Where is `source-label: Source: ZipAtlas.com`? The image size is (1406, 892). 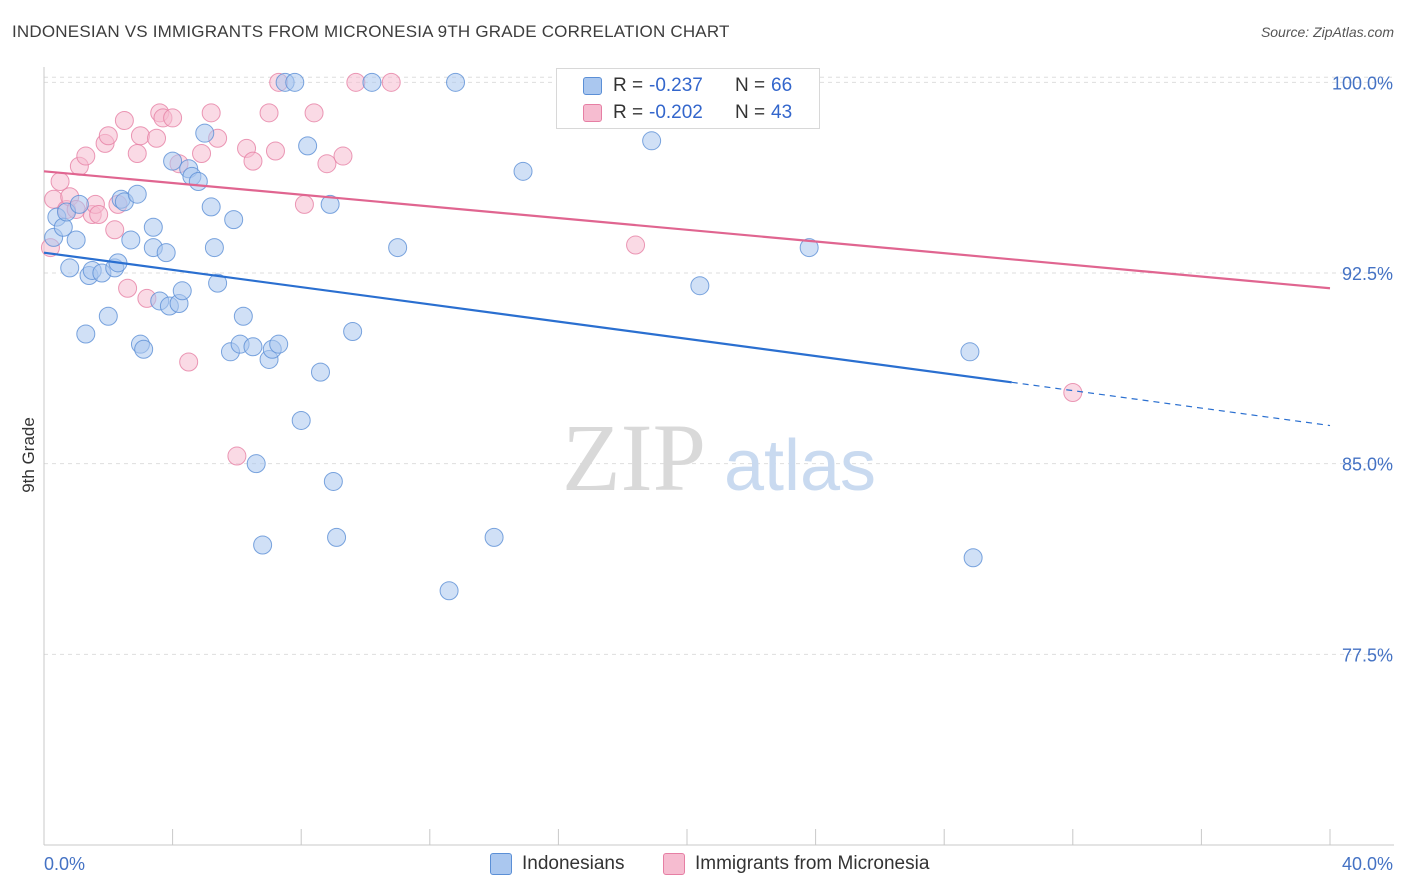
source-label: Source: ZipAtlas.com is located at coordinates (1327, 32).